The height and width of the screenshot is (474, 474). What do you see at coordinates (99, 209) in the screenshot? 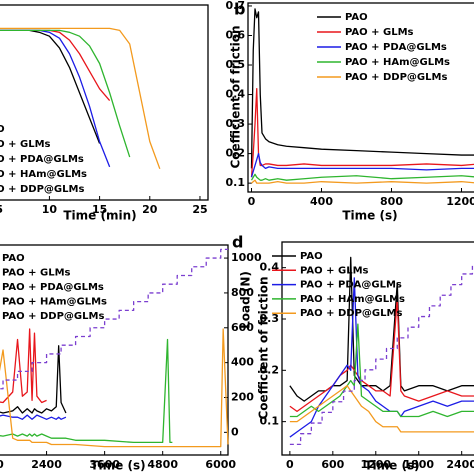
I see `x-tick-label: 15` at bounding box center [99, 209].